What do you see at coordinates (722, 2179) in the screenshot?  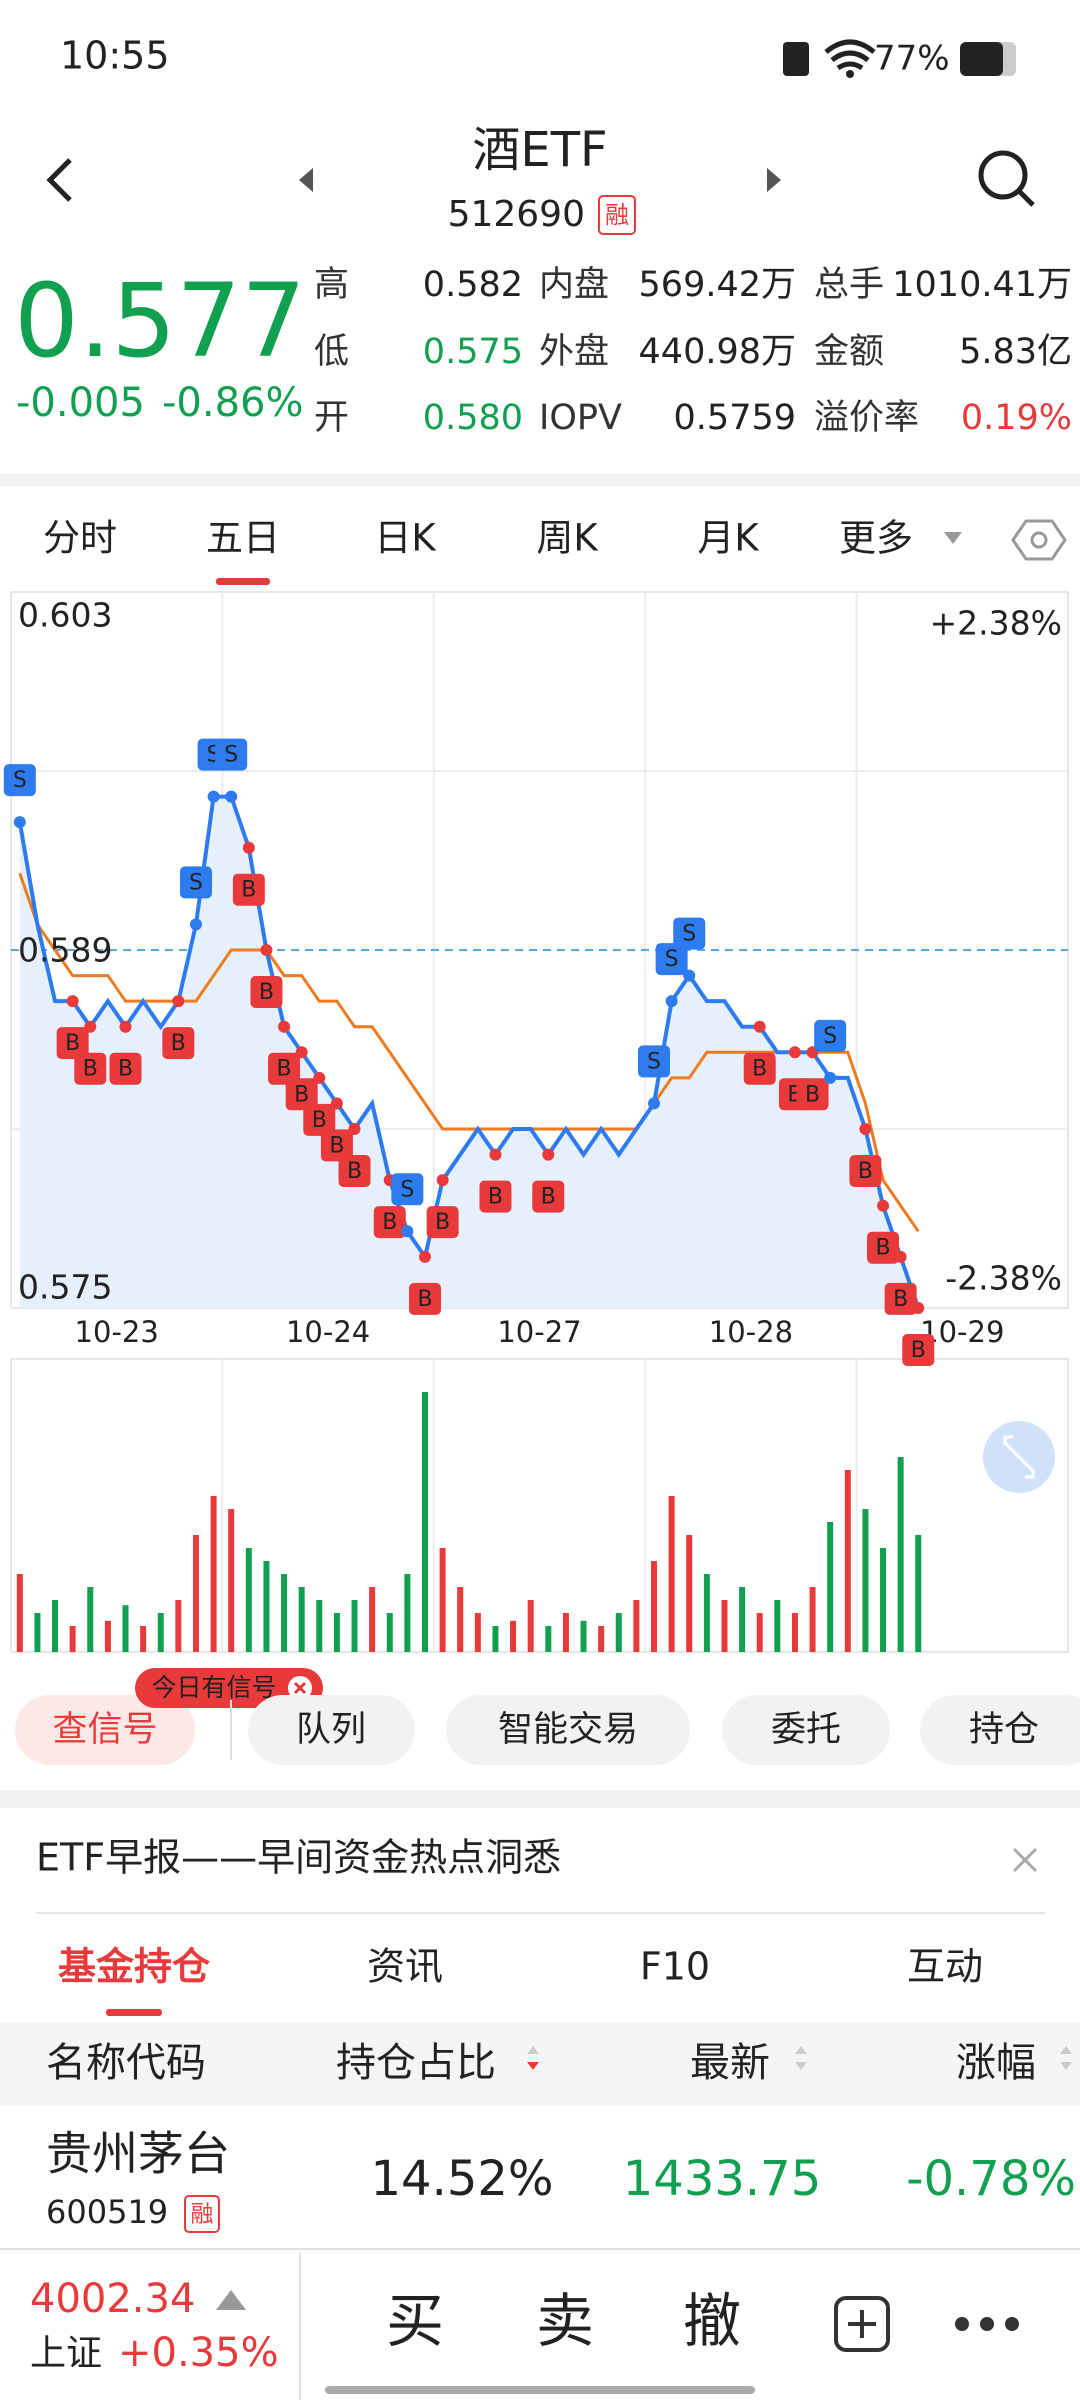 I see `holding-price: 1433.75` at bounding box center [722, 2179].